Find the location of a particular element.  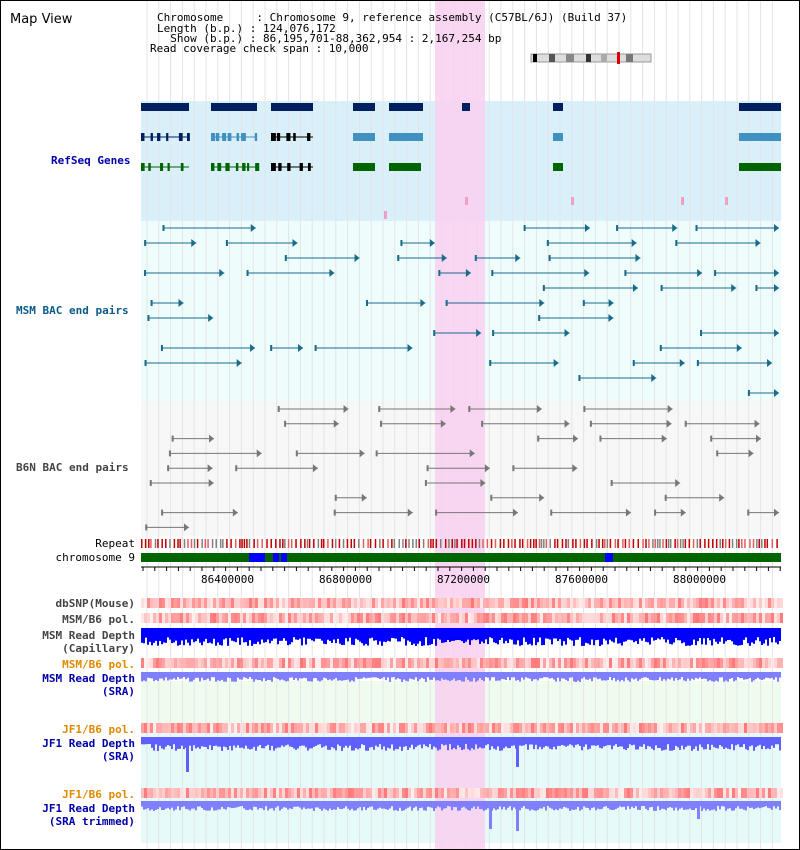

msm-read-depth-sra-label: MSM Read Depth is located at coordinates (88, 678).